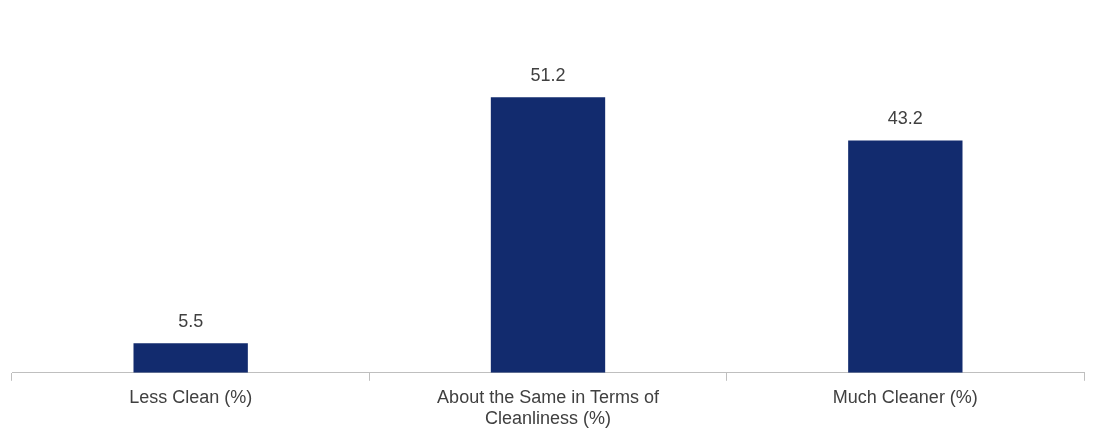 The image size is (1094, 440). Describe the element at coordinates (191, 396) in the screenshot. I see `x-tick-label: Less Clean (%)` at that location.